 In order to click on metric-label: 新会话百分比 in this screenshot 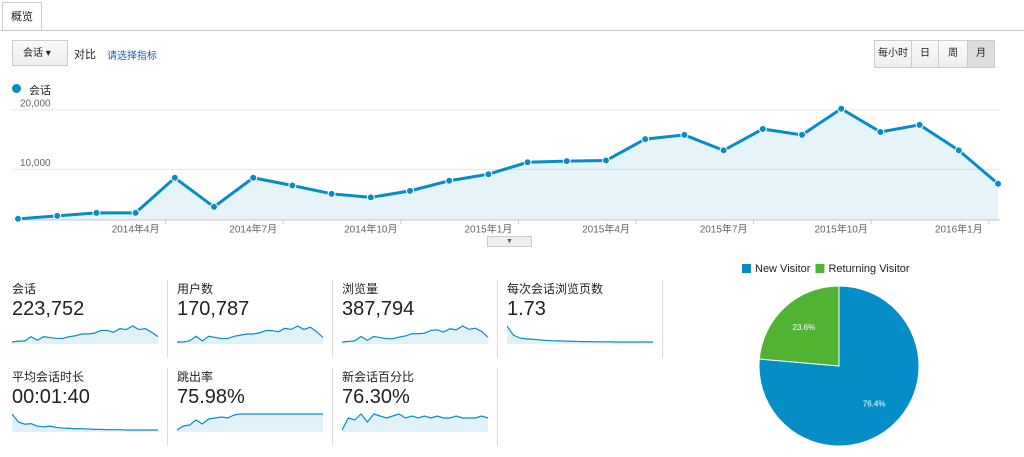, I will do `click(378, 377)`.